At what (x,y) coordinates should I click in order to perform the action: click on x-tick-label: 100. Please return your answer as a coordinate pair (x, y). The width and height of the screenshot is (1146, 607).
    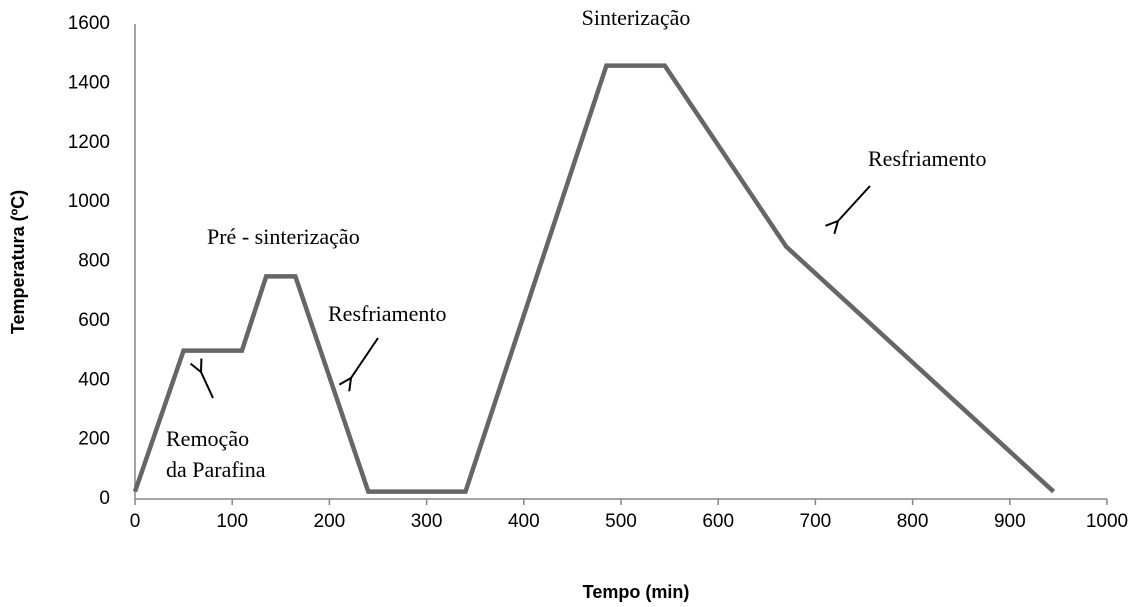
    Looking at the image, I should click on (232, 521).